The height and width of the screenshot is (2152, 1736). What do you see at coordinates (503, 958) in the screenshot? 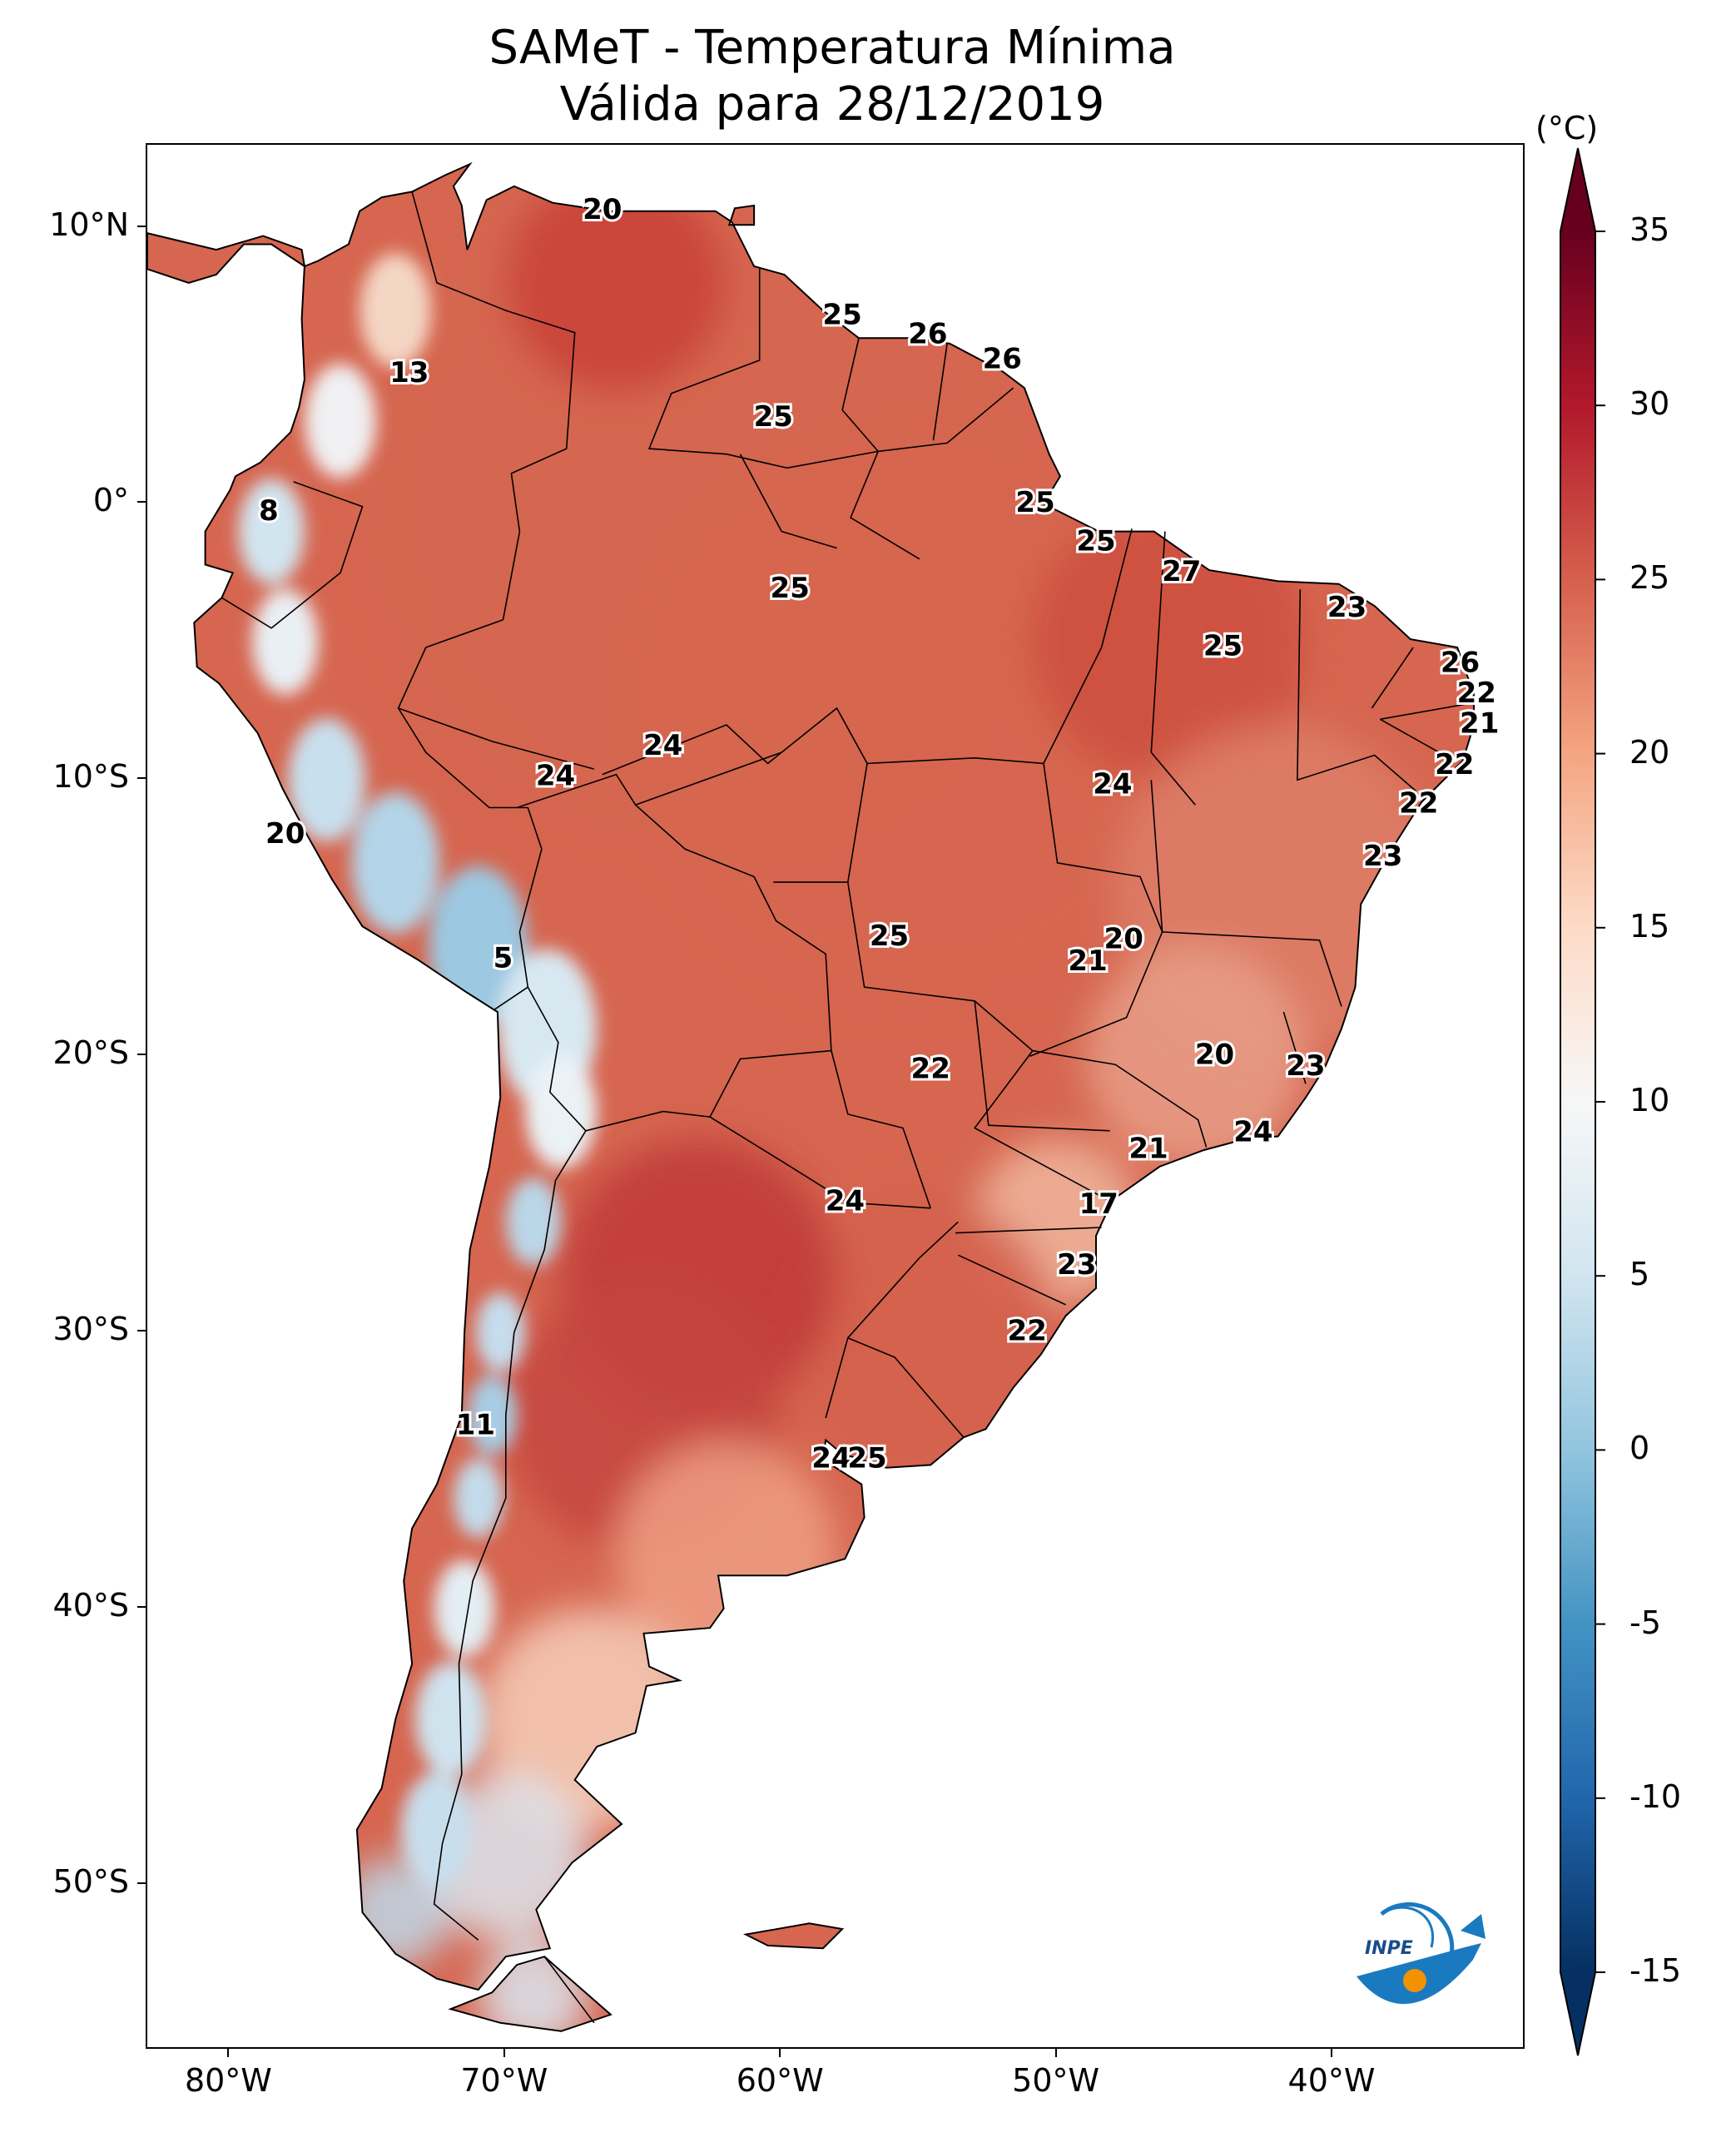
I see `value-label: 5` at bounding box center [503, 958].